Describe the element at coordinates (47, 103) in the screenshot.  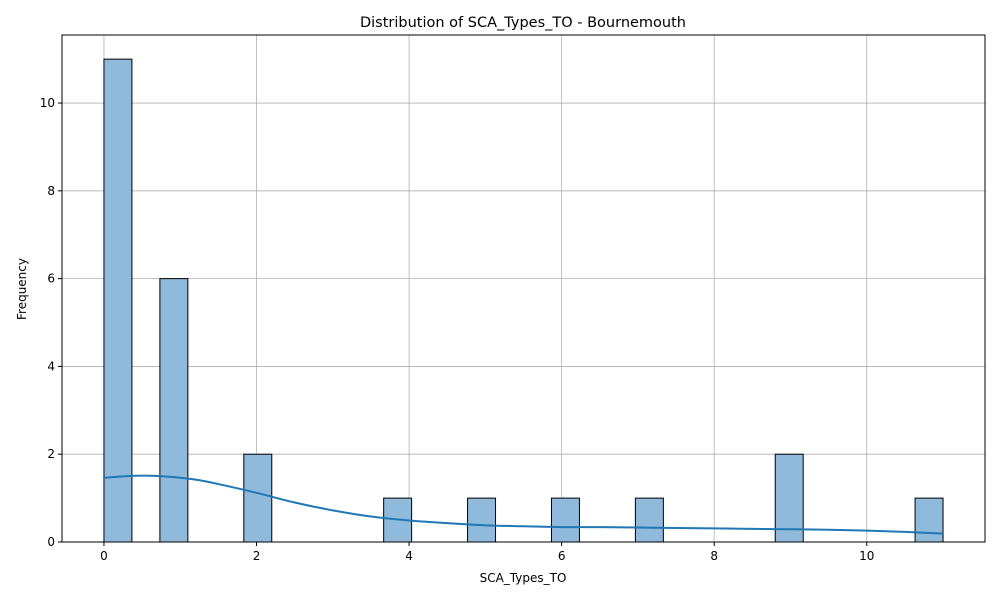
I see `y-tick-label: 10` at that location.